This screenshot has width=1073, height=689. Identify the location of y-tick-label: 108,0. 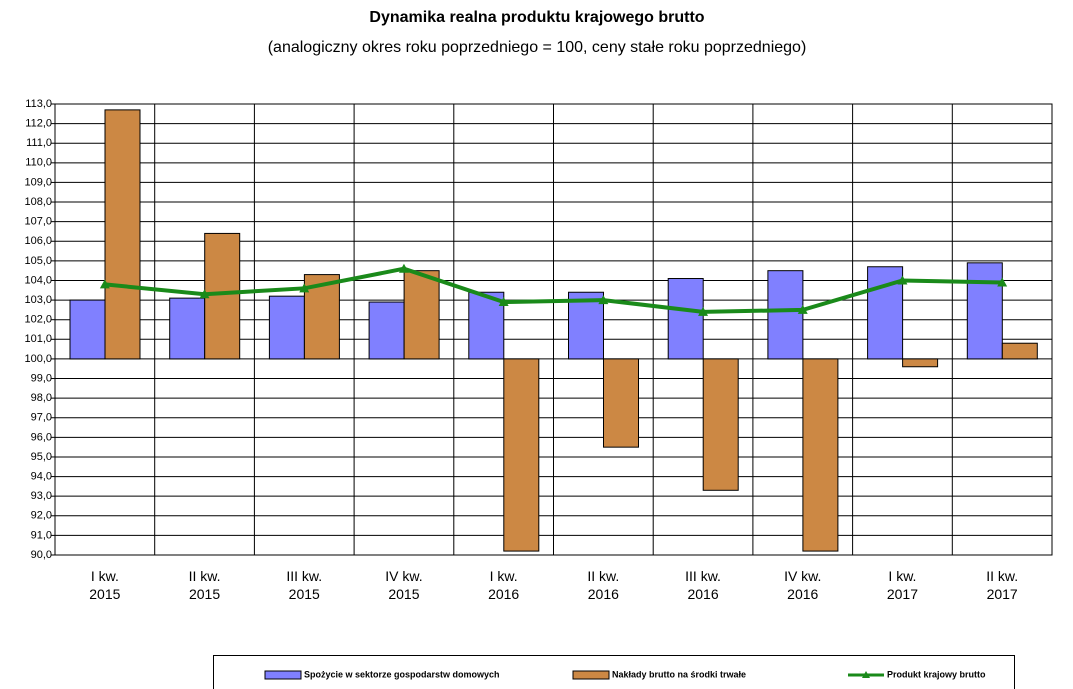
(38, 202).